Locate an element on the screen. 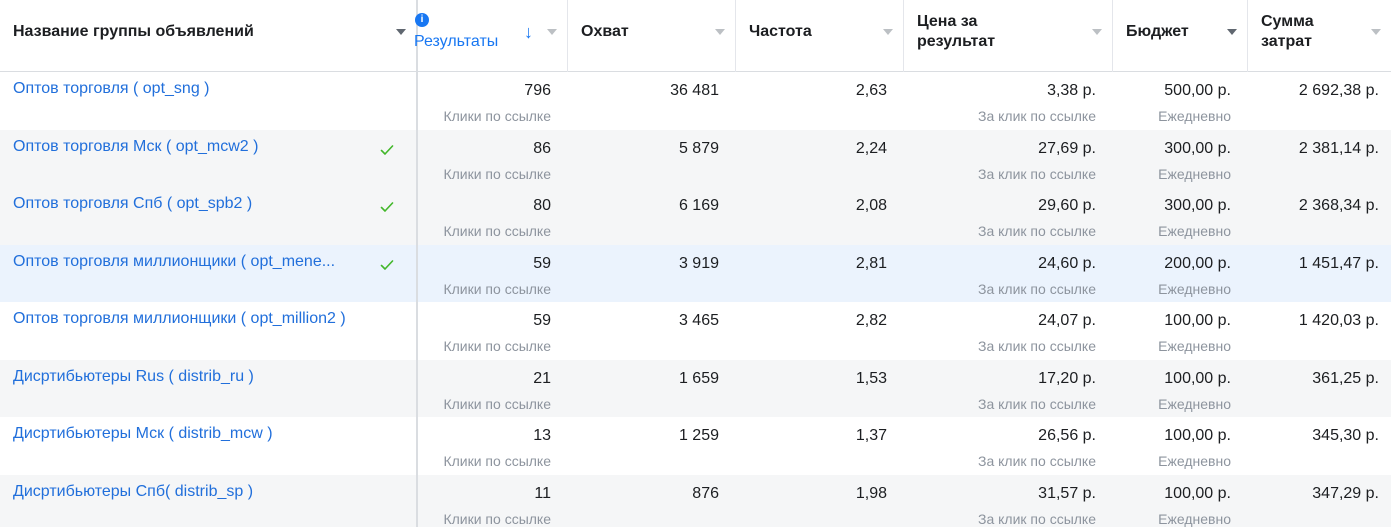  frequency-value: 1,37 is located at coordinates (871, 435).